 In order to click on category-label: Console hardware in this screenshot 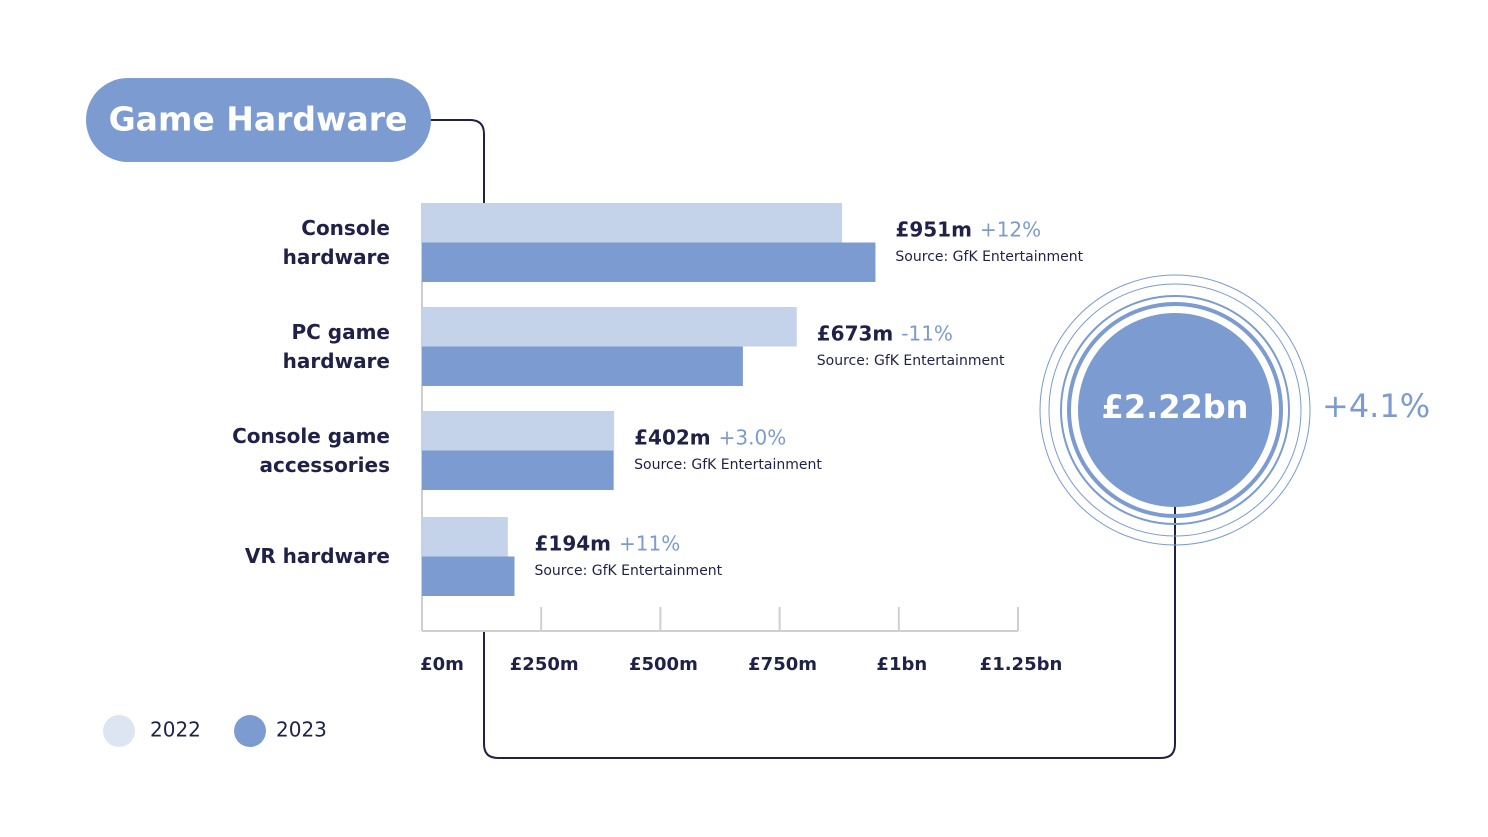, I will do `click(336, 242)`.